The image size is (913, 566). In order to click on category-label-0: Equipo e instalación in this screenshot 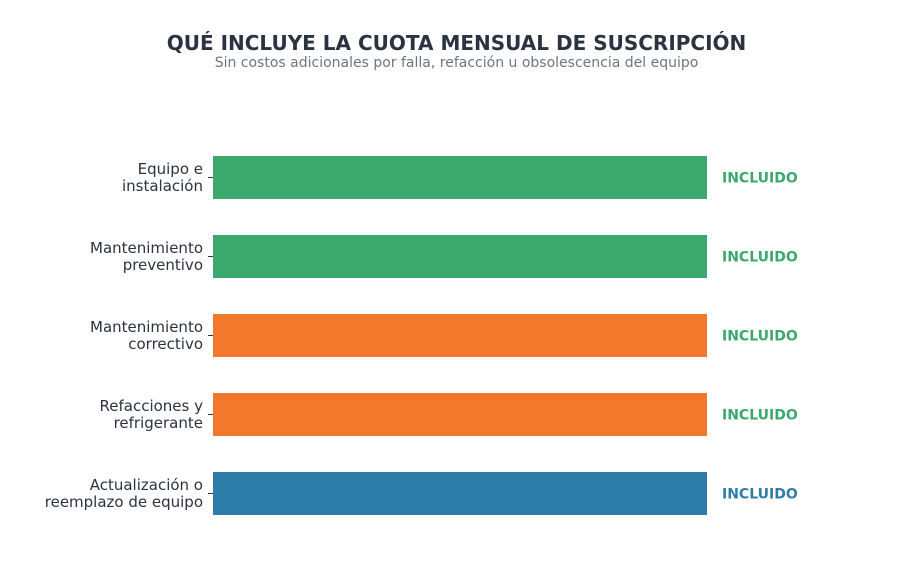, I will do `click(162, 177)`.